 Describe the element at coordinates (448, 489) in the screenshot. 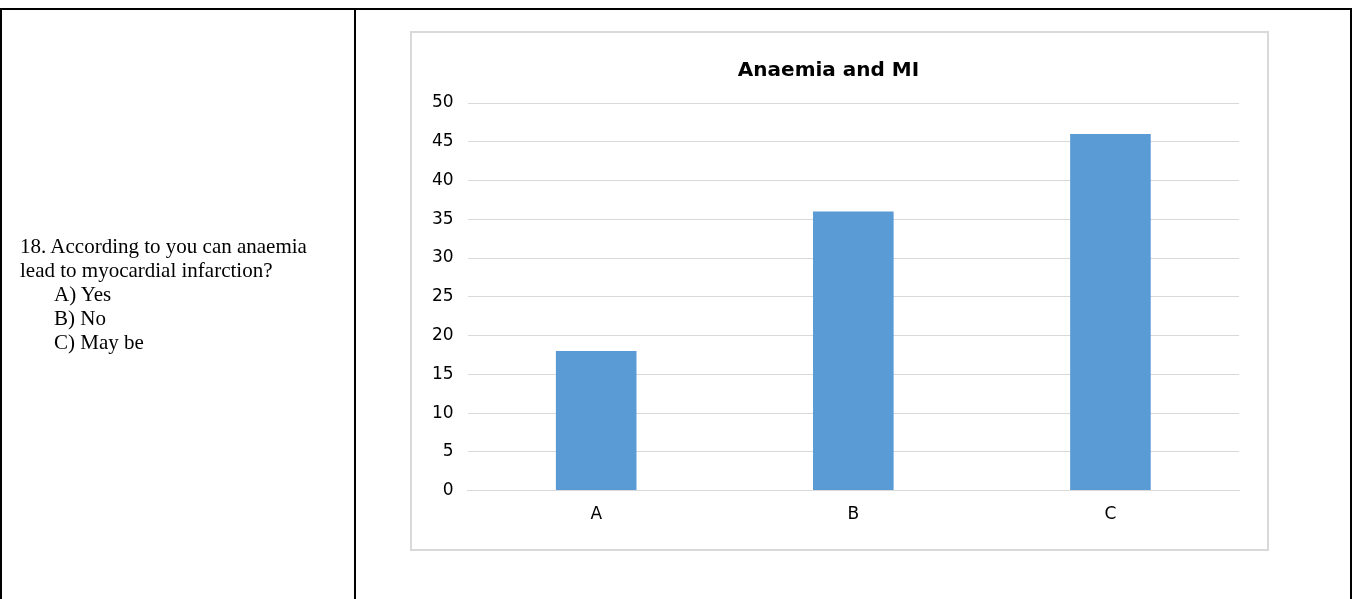

I see `y-tick-label: 0` at that location.